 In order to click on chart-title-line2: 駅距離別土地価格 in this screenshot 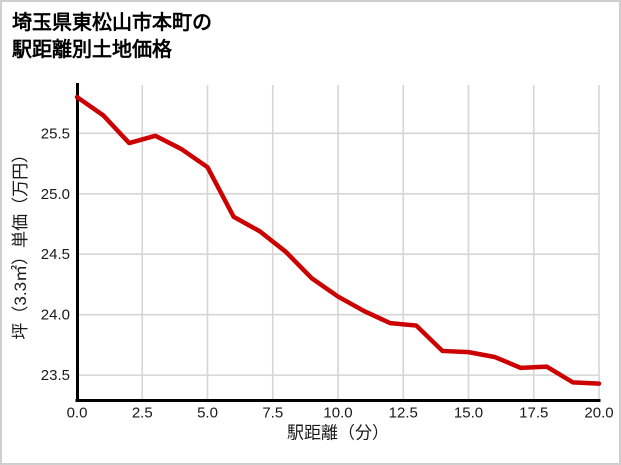, I will do `click(92, 49)`.